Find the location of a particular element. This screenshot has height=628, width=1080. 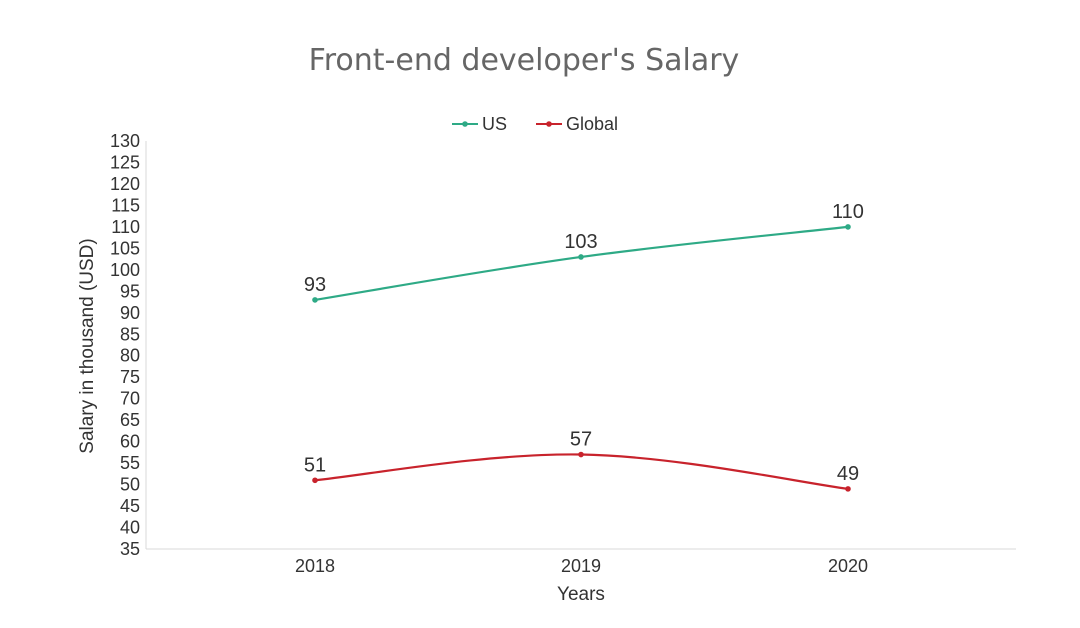

y-tick-label: 90 is located at coordinates (130, 313).